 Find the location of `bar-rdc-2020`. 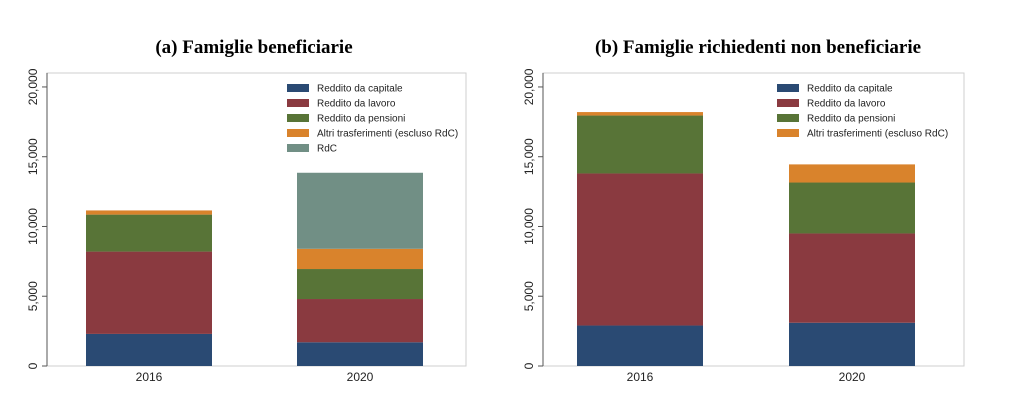

bar-rdc-2020 is located at coordinates (360, 210).